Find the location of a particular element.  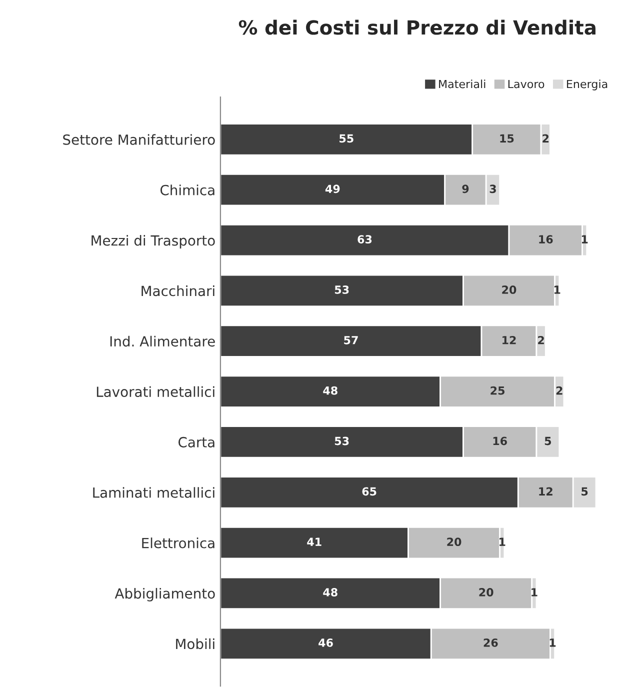

y-tick-label: Elettronica is located at coordinates (178, 543).